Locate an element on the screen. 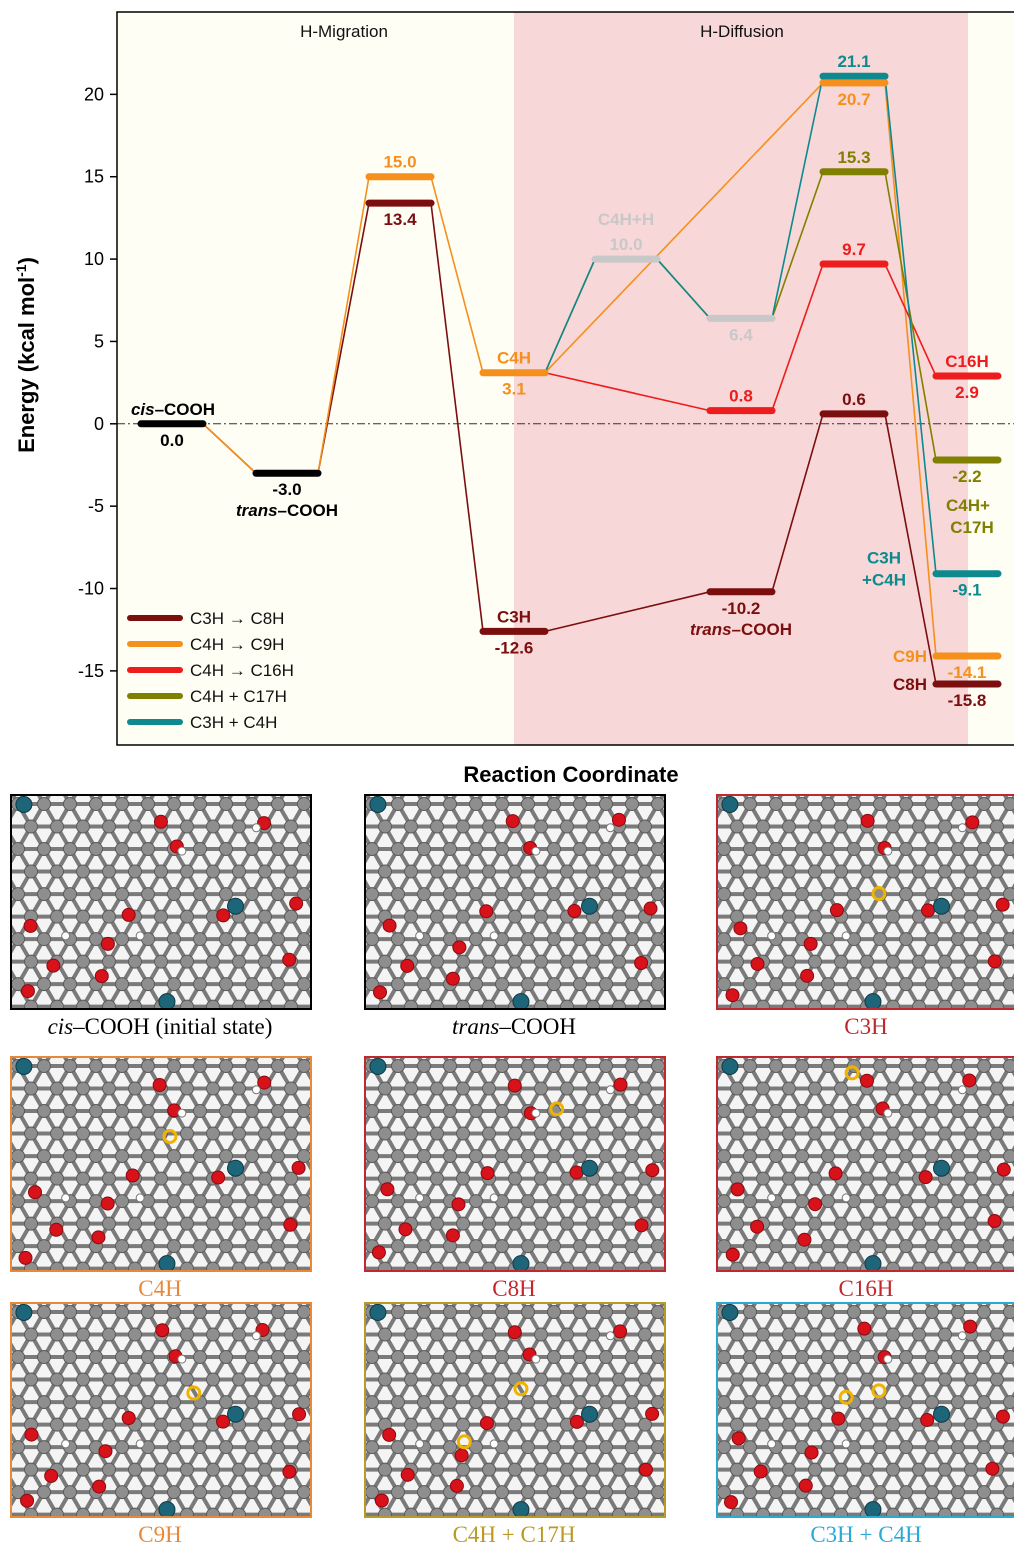 Image resolution: width=1014 pixels, height=1548 pixels. value-label-ts_207: 20.7 is located at coordinates (853, 99).